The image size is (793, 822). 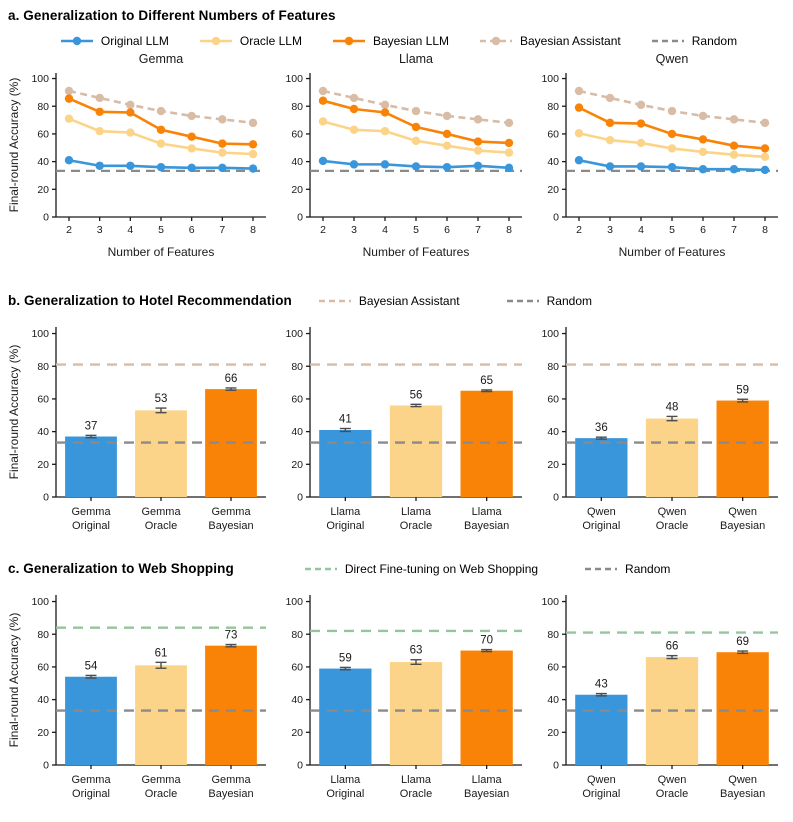 I want to click on svg-text: 66, so click(x=231, y=379).